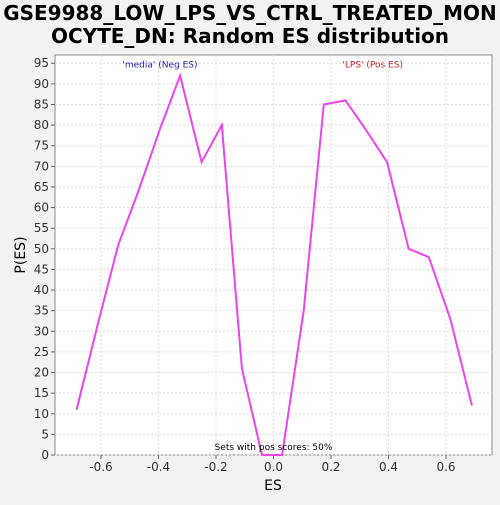 This screenshot has height=505, width=500. I want to click on y-tick-label: 10, so click(41, 414).